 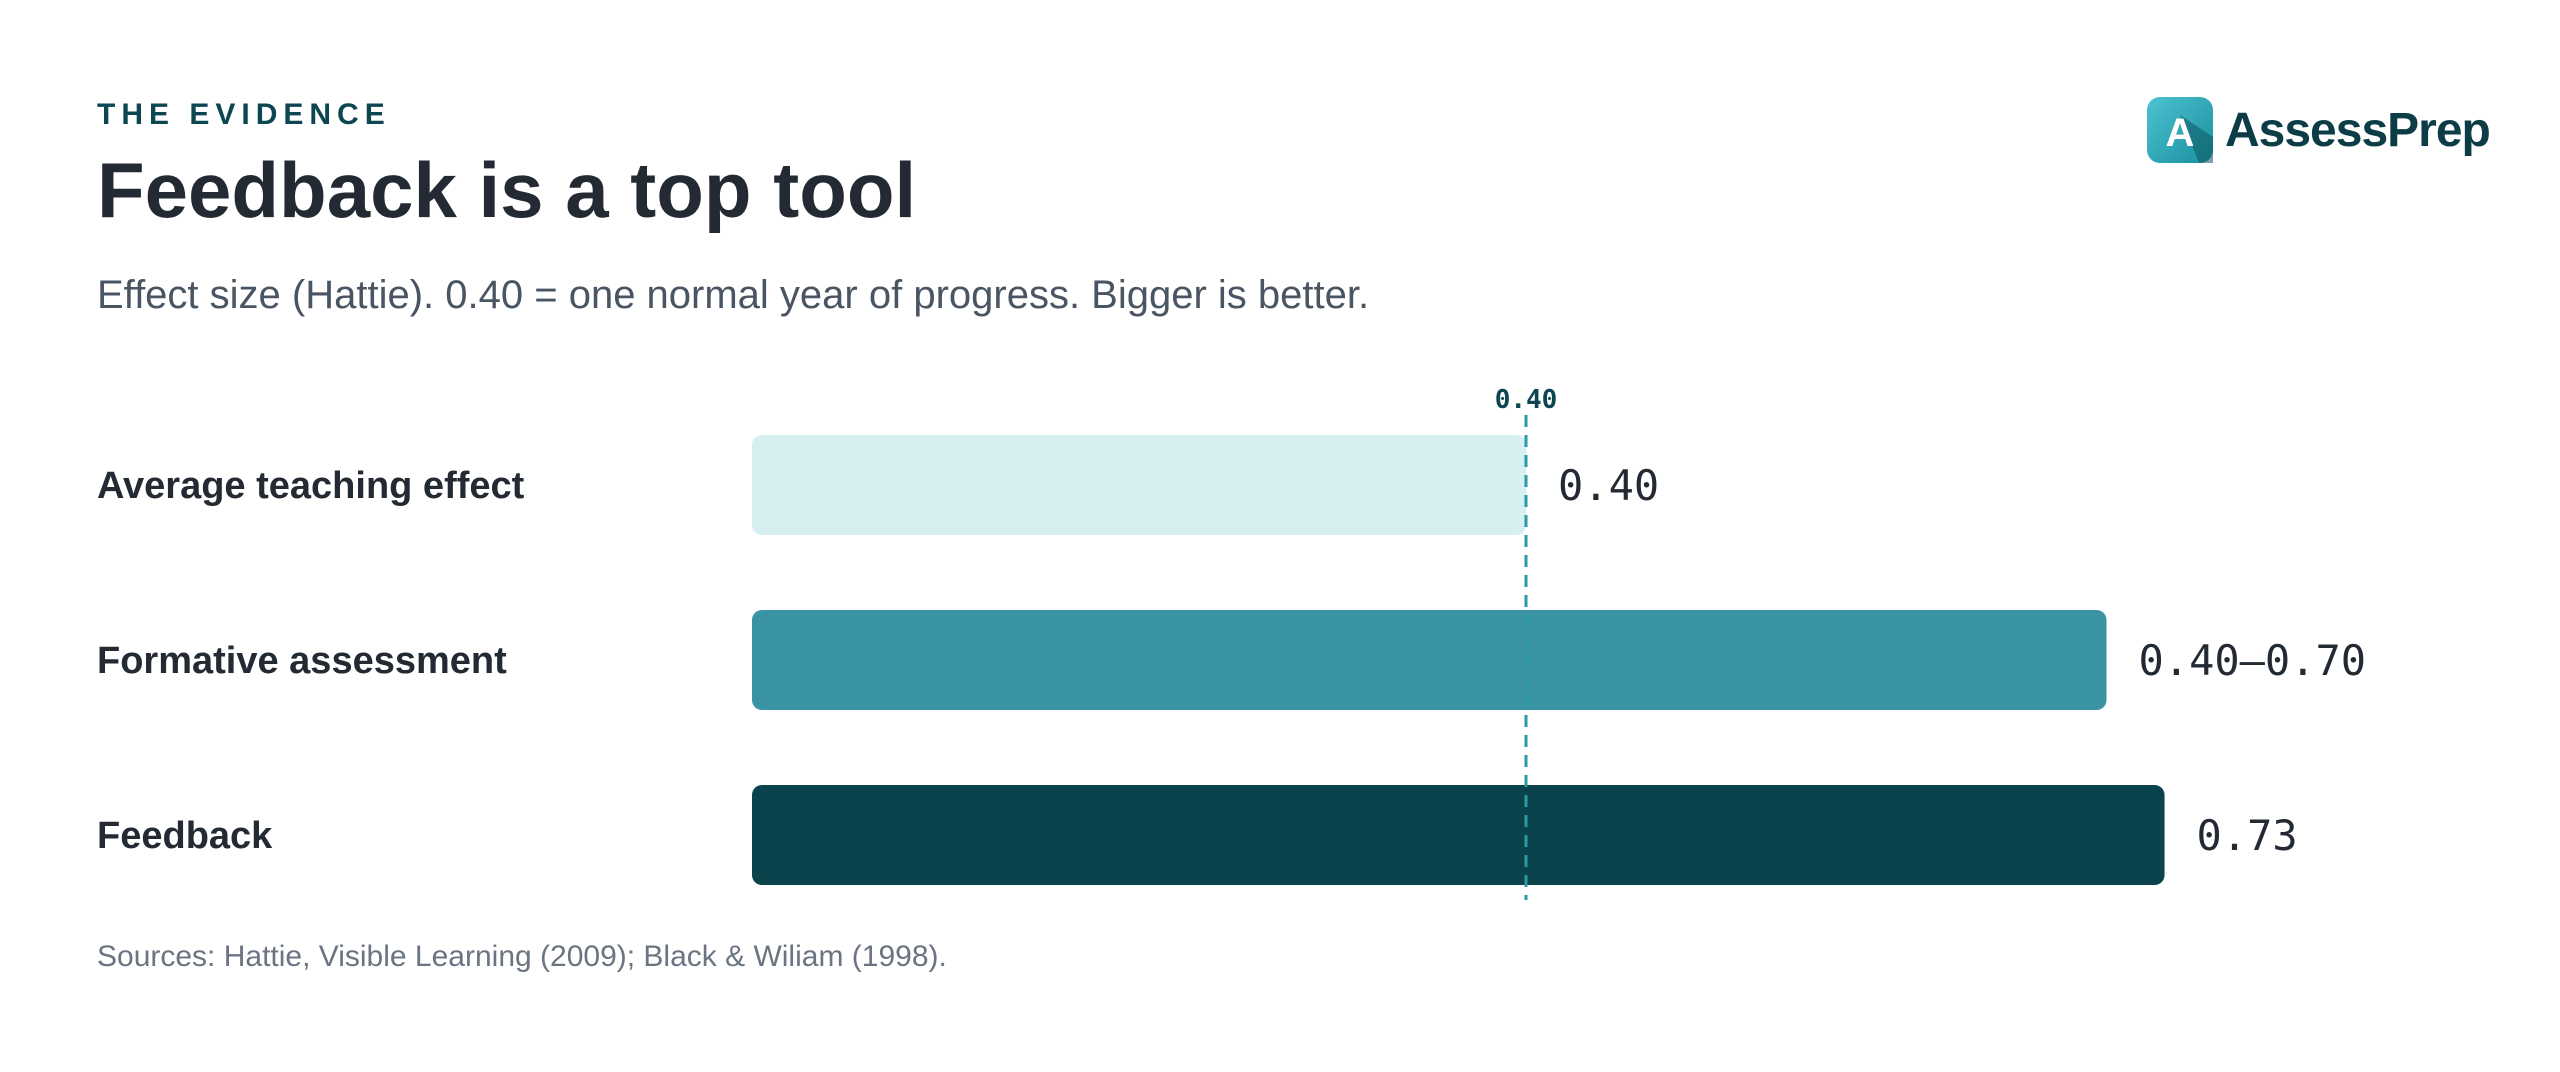 I want to click on category-label: Average teaching effect, so click(x=311, y=486).